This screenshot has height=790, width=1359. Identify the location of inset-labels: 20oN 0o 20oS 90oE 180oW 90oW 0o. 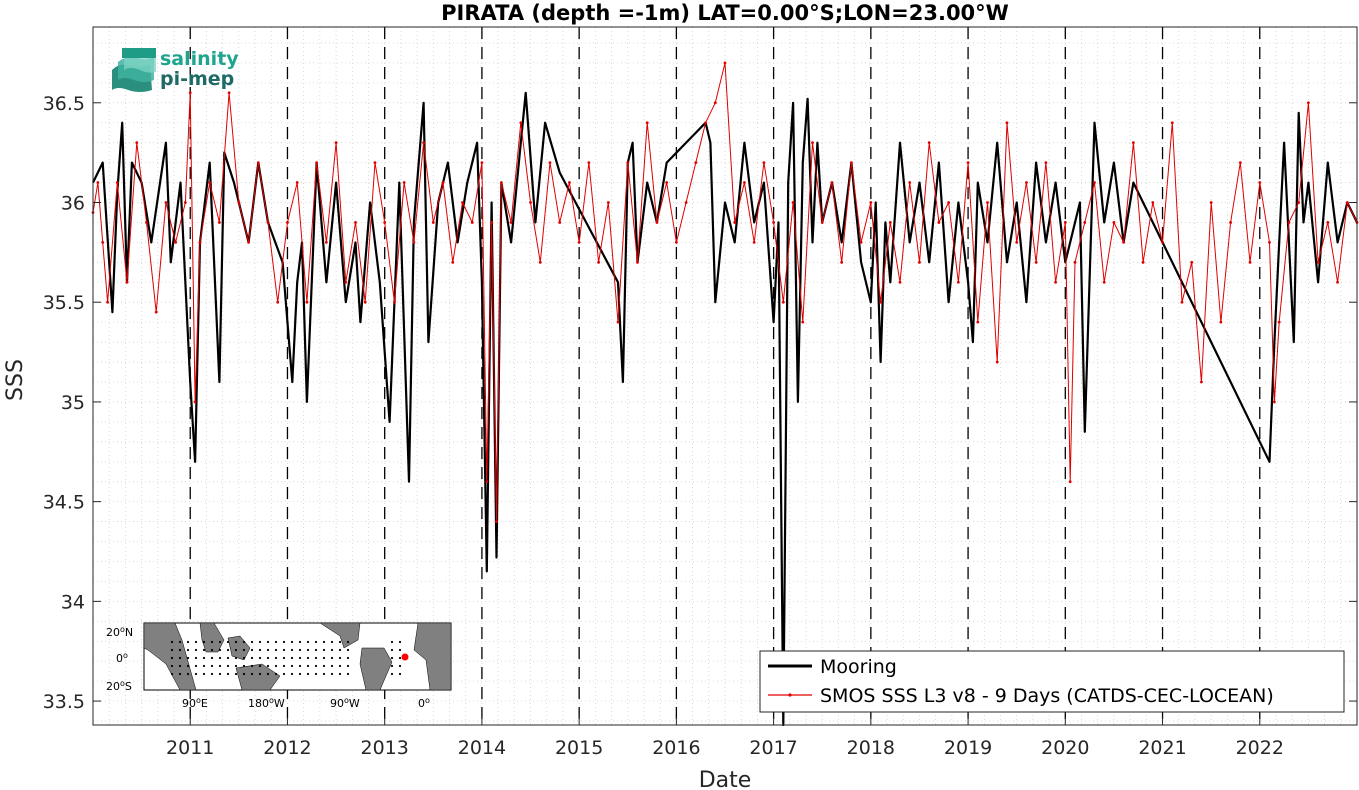
(268, 667).